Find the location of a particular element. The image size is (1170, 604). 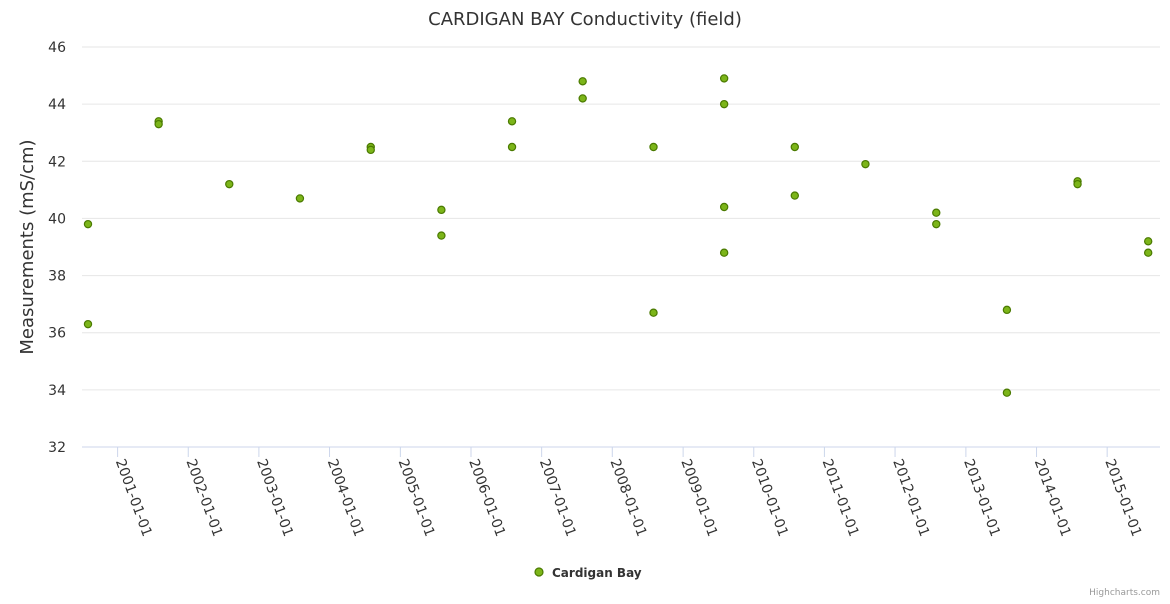

legend: Cardigan Bay is located at coordinates (588, 573).